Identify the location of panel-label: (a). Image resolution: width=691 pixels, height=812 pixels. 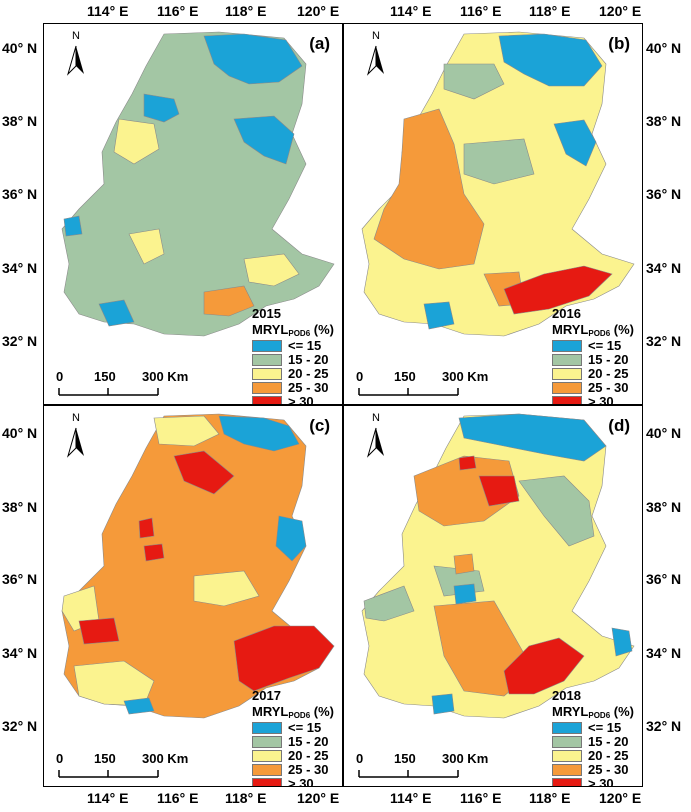
(319, 43).